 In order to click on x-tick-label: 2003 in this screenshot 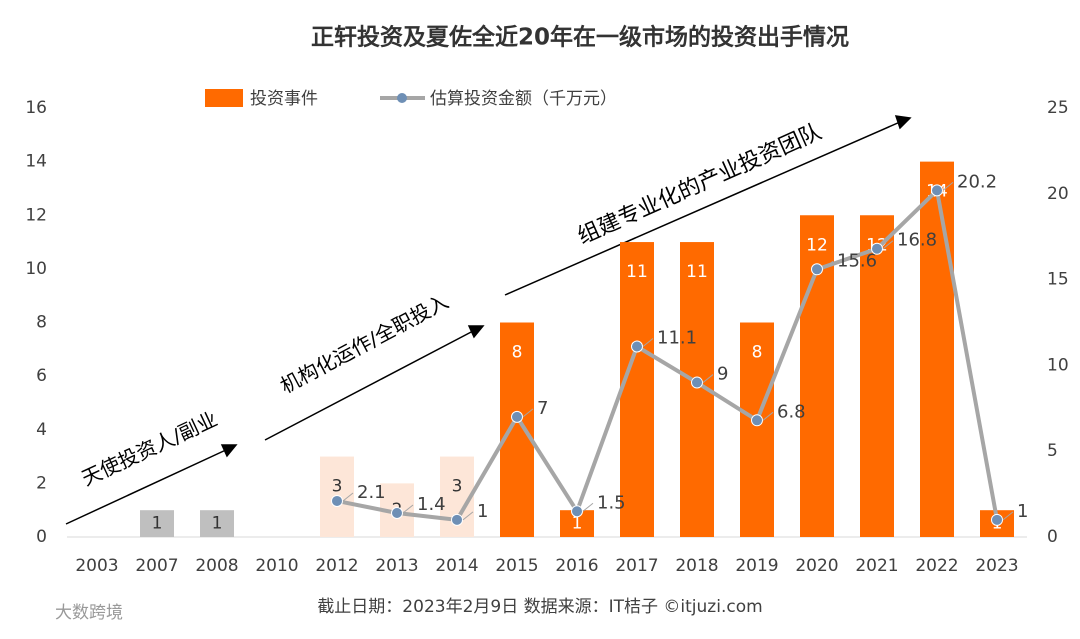, I will do `click(96, 566)`.